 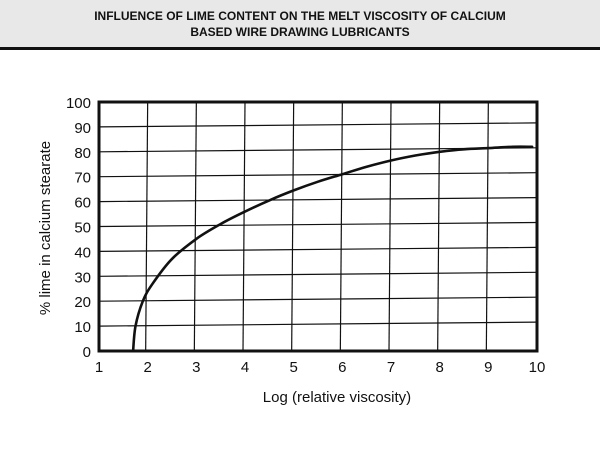 I want to click on y-tick-labels: 0 10 20 30 40 50 60 70 80 90 100, so click(x=78, y=228).